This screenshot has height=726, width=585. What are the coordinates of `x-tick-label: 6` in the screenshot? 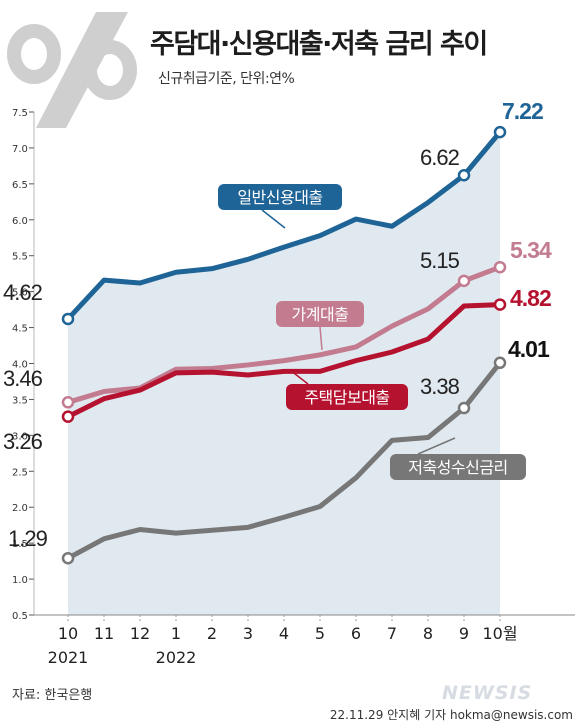 It's located at (356, 633).